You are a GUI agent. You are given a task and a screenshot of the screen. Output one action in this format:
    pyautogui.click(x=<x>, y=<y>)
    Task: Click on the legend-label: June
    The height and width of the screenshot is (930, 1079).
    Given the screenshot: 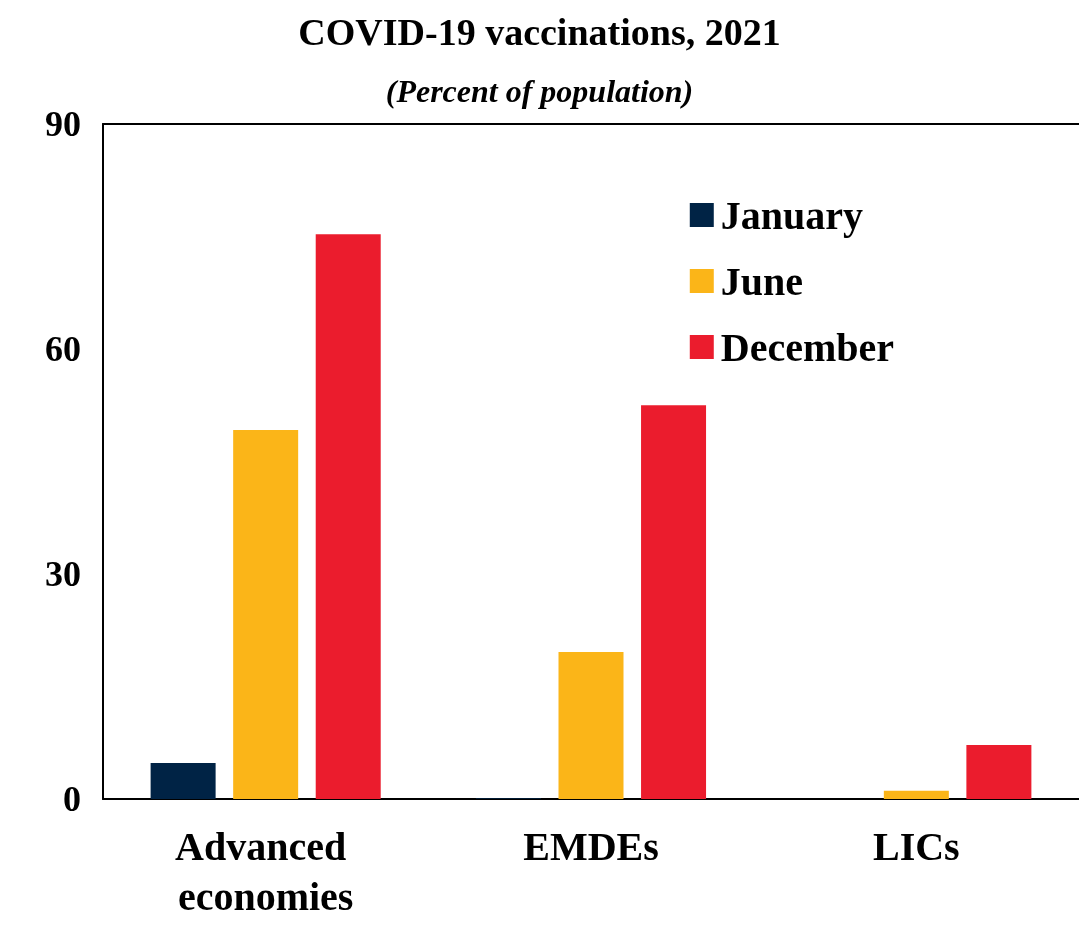 What is the action you would take?
    pyautogui.click(x=762, y=281)
    